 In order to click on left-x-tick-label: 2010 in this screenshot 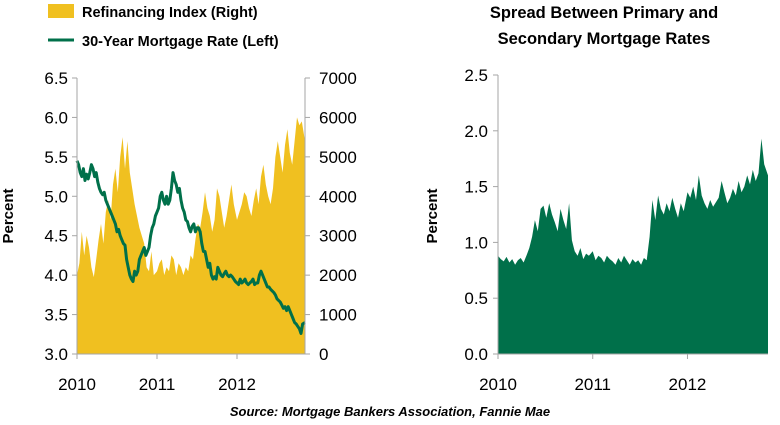, I will do `click(77, 384)`.